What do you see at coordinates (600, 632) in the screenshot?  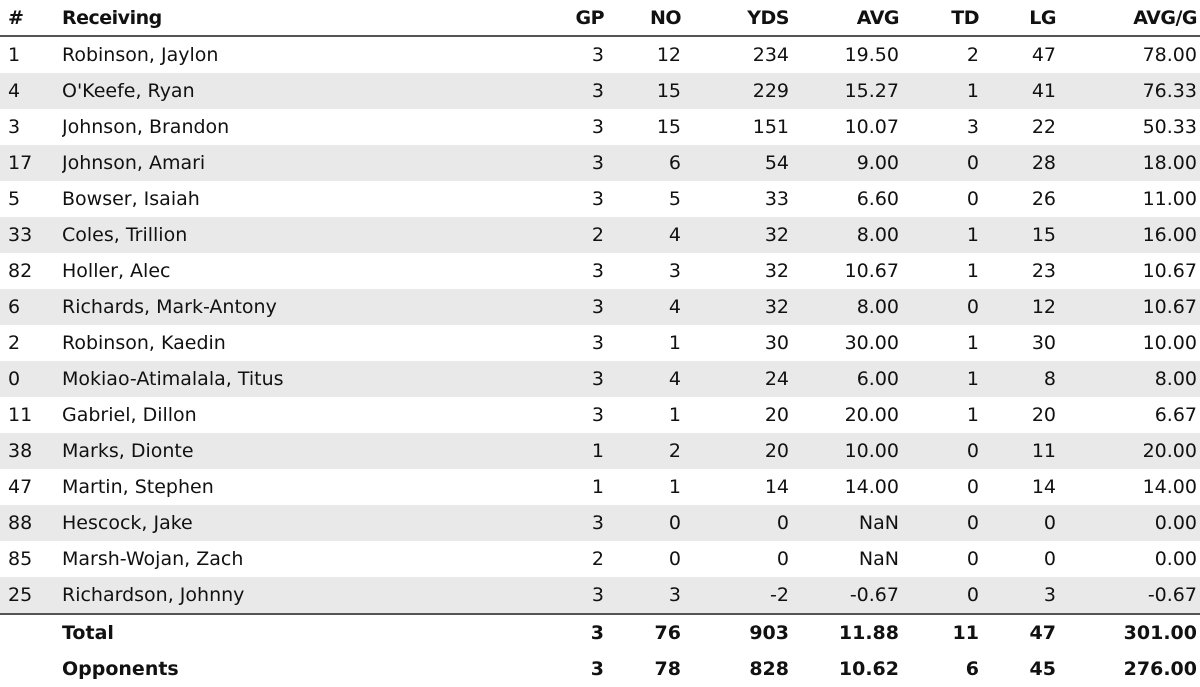 I see `total-row: Total 3 76 903 11.88 11 47 301.00` at bounding box center [600, 632].